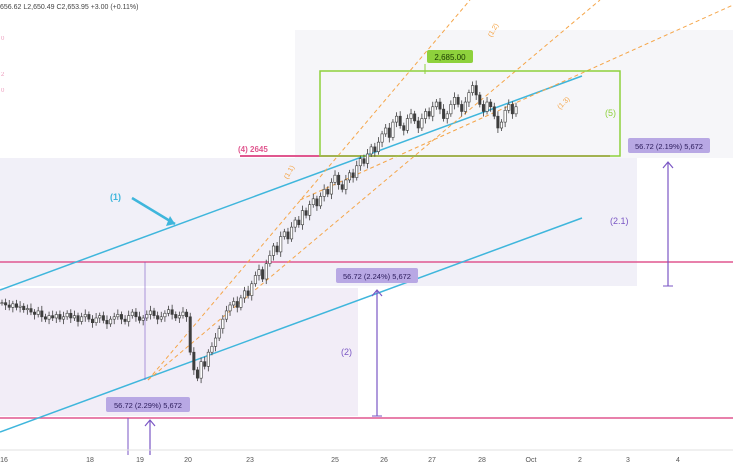  Describe the element at coordinates (115, 197) in the screenshot. I see `wave-label-1: (1)` at that location.